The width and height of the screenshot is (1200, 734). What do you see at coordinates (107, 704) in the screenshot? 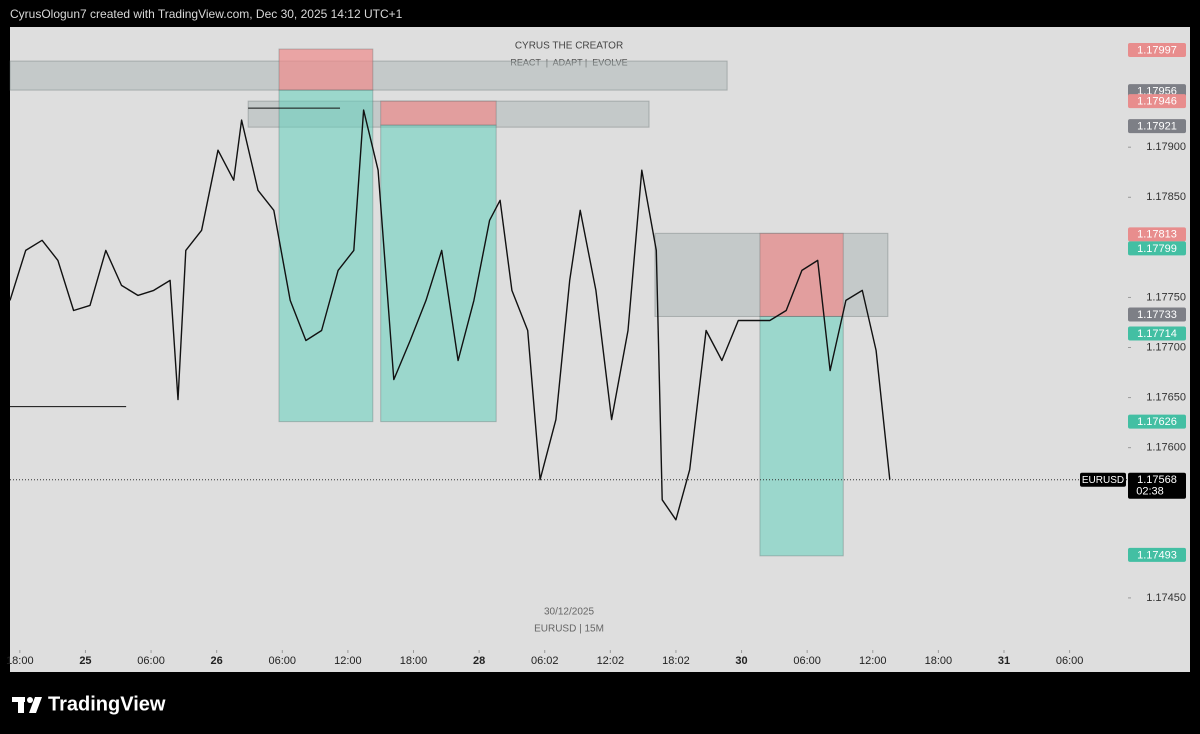
I see `brand: TradingView` at bounding box center [107, 704].